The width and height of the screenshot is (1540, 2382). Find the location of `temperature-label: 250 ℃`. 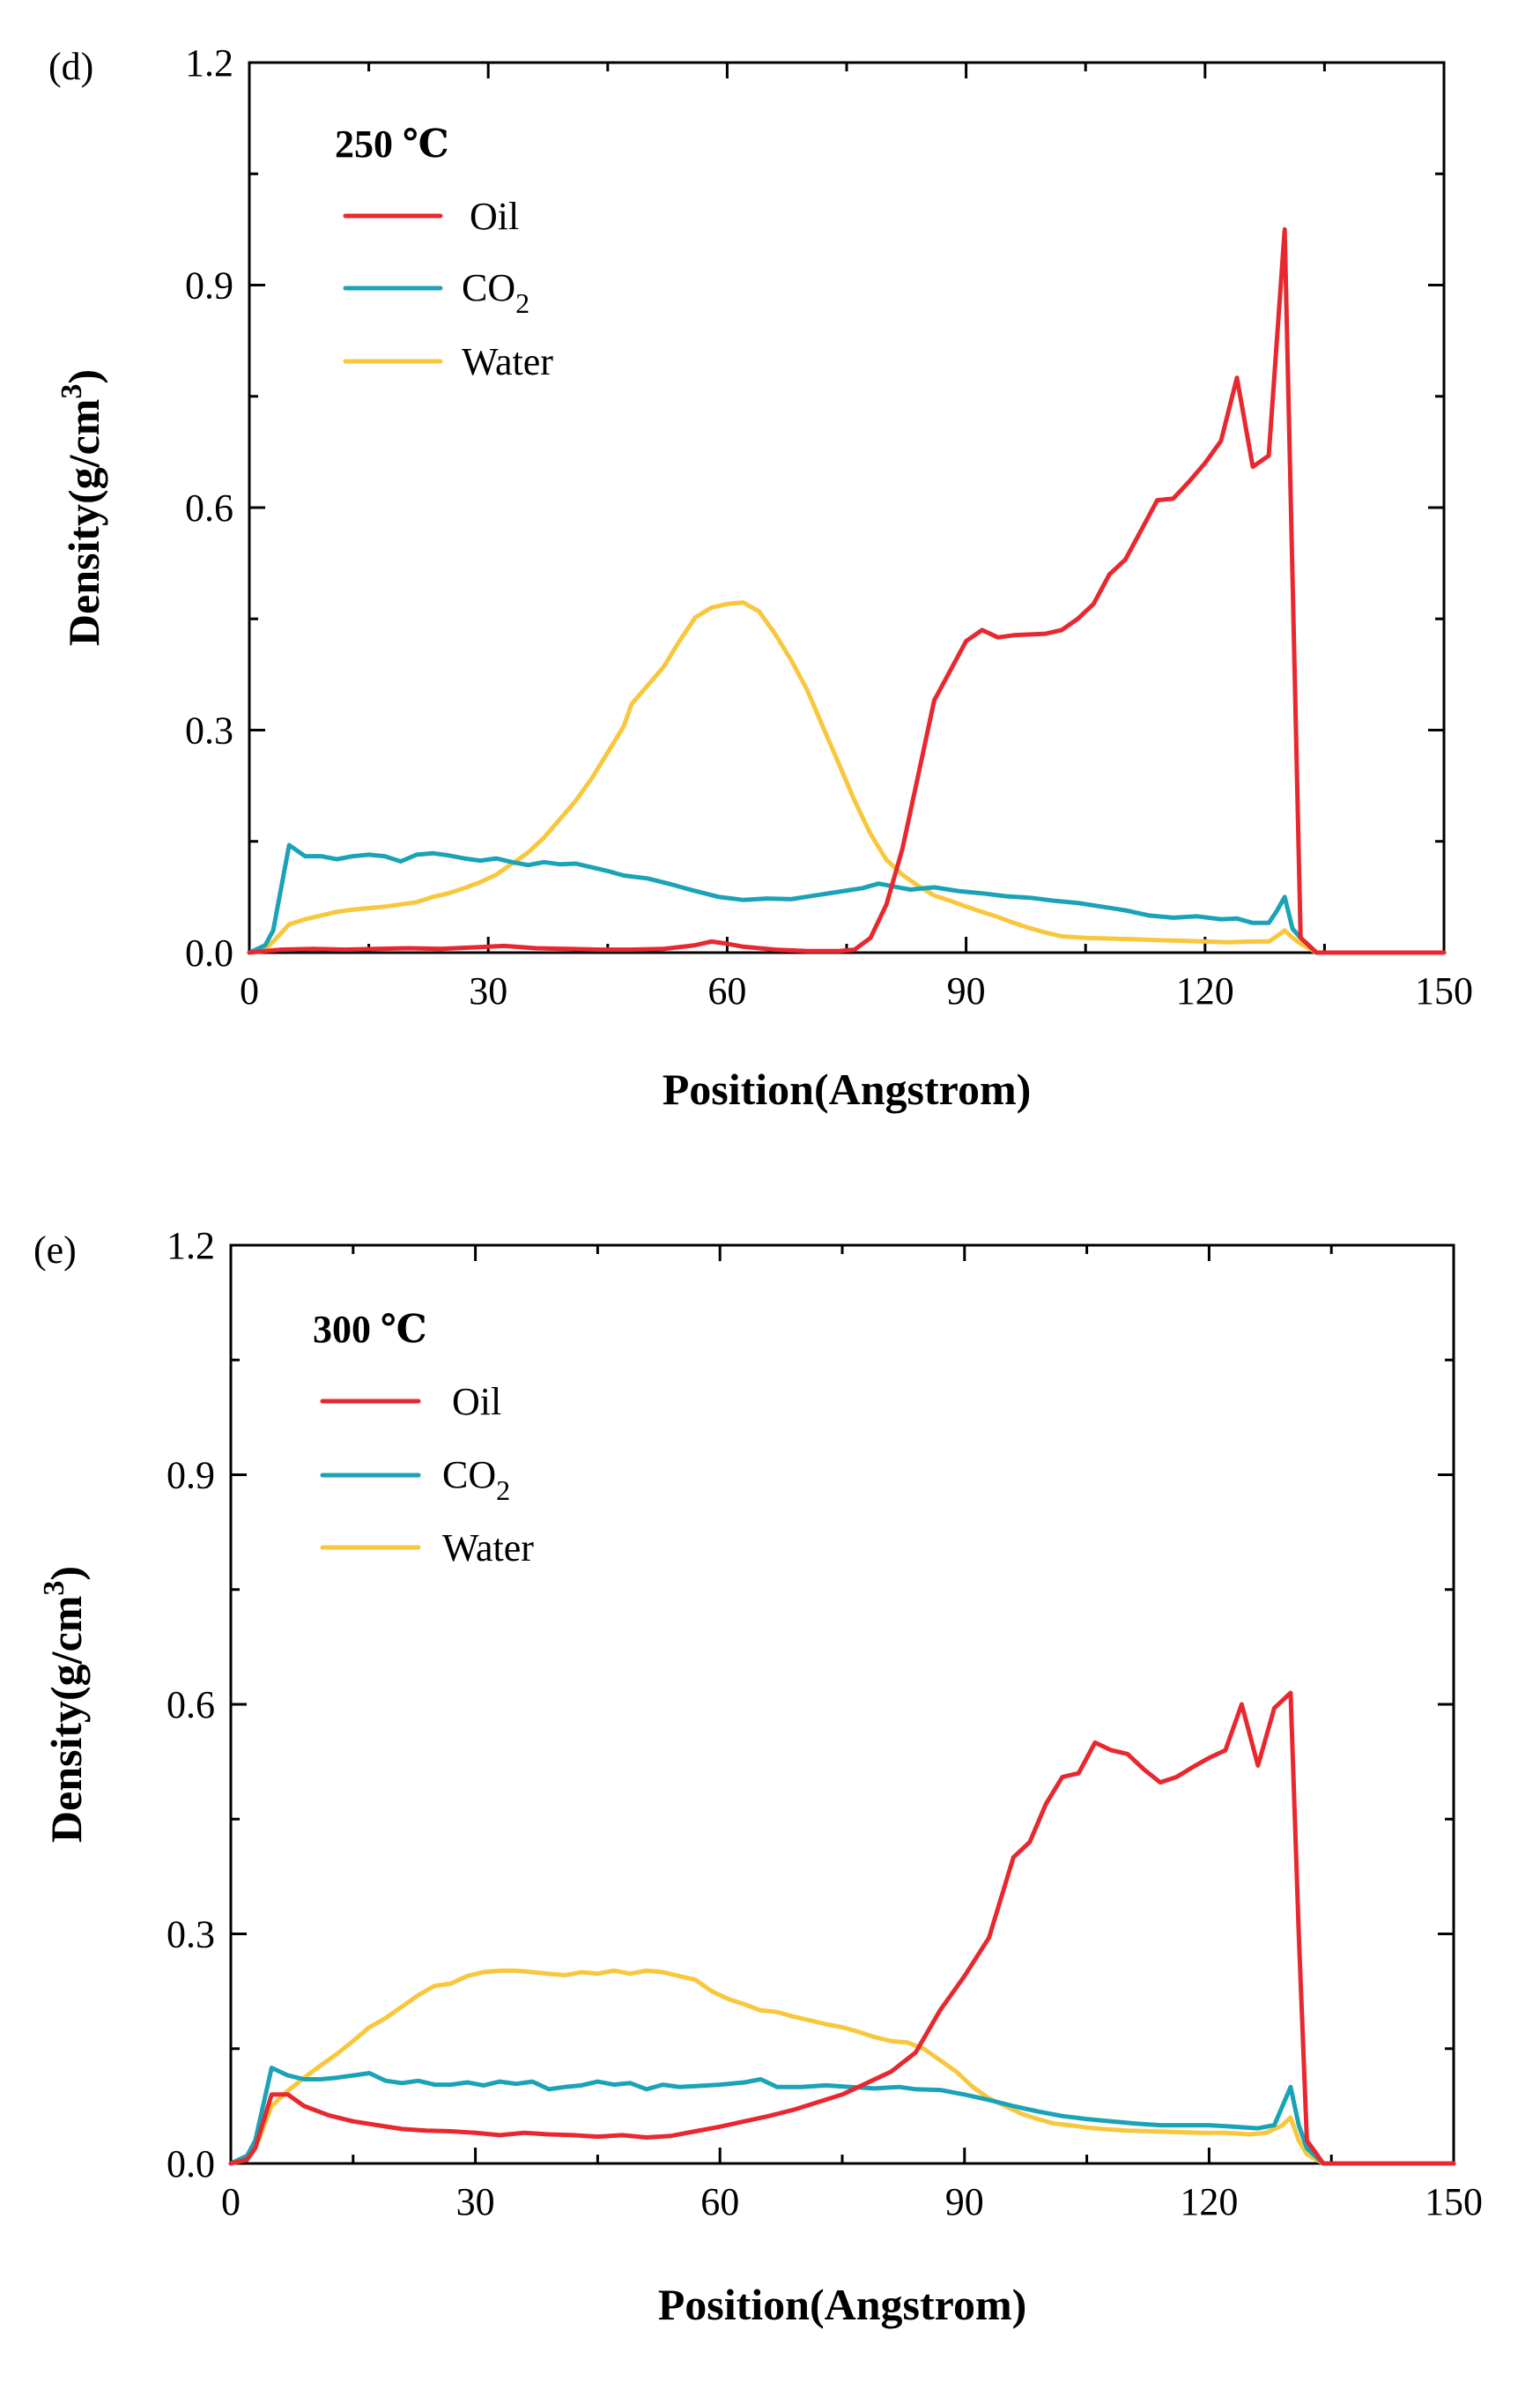

temperature-label: 250 ℃ is located at coordinates (392, 144).